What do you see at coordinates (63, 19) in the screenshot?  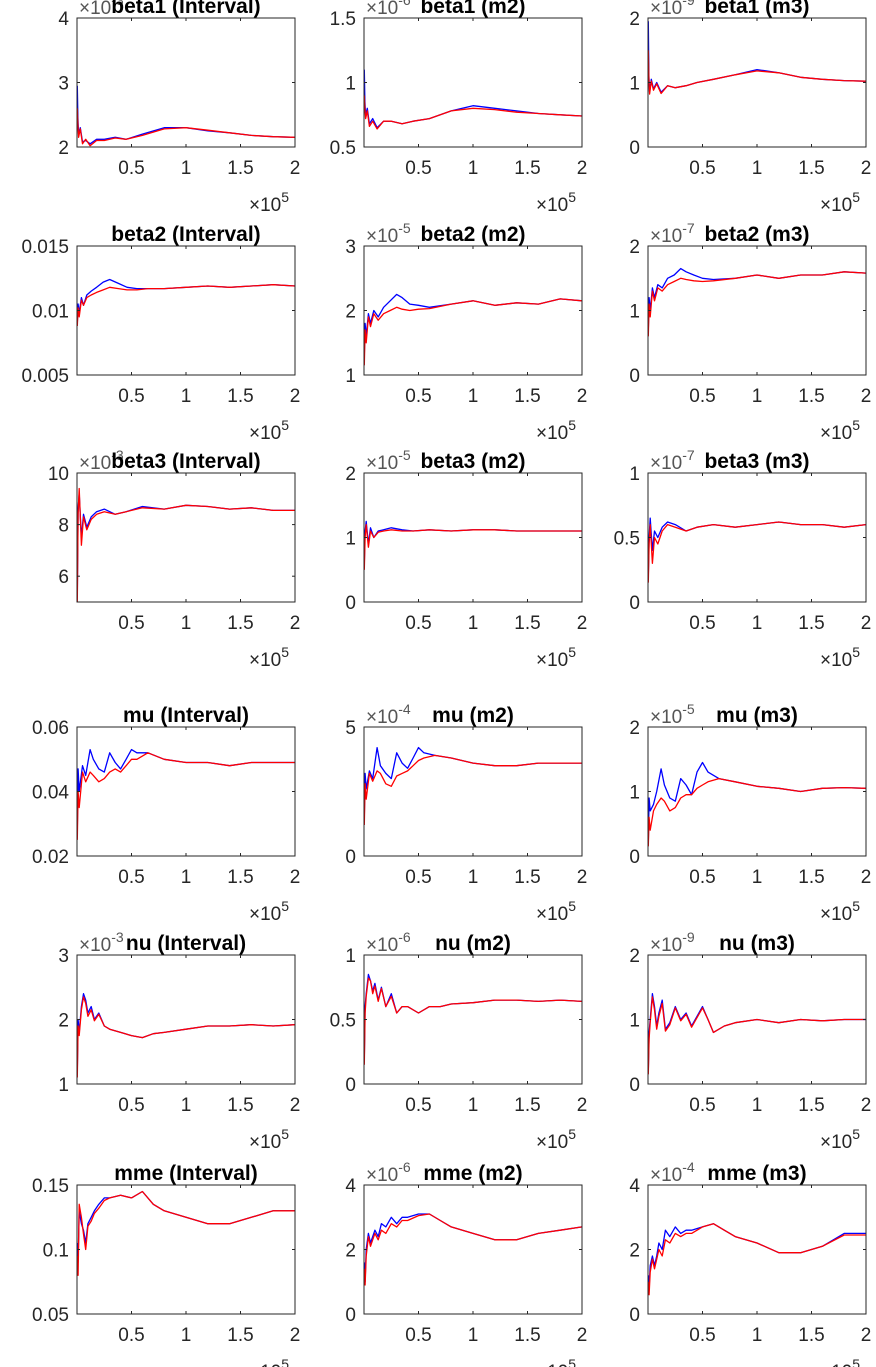 I see `y-tick-label: 4` at bounding box center [63, 19].